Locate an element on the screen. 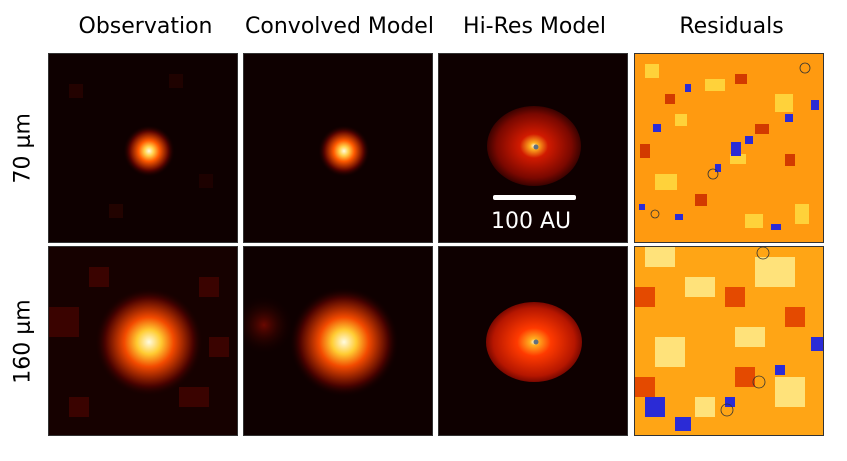 The image size is (847, 461). column-title-hires-model: Hi-Res Model is located at coordinates (534, 26).